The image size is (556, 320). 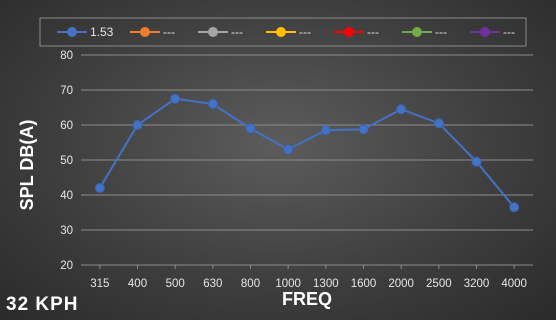 I want to click on x-tick-label: 2500, so click(x=439, y=284).